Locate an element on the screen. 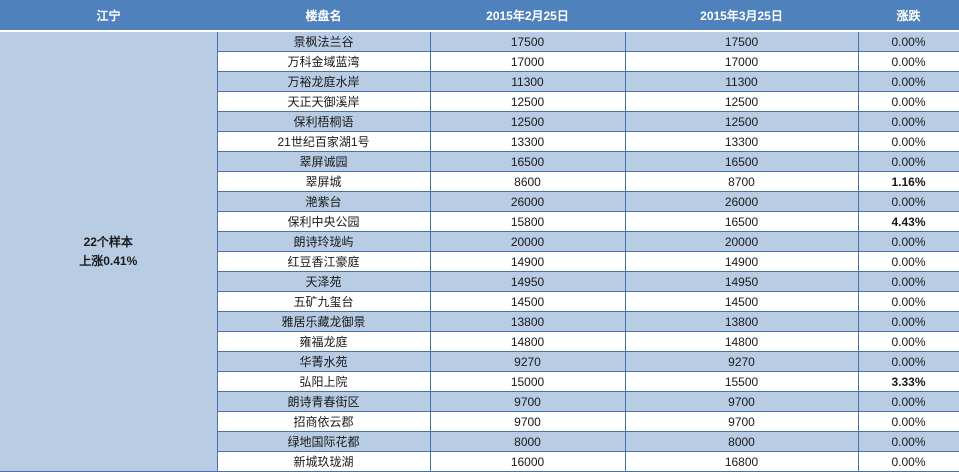  price-feb-cell: 16500 is located at coordinates (527, 161).